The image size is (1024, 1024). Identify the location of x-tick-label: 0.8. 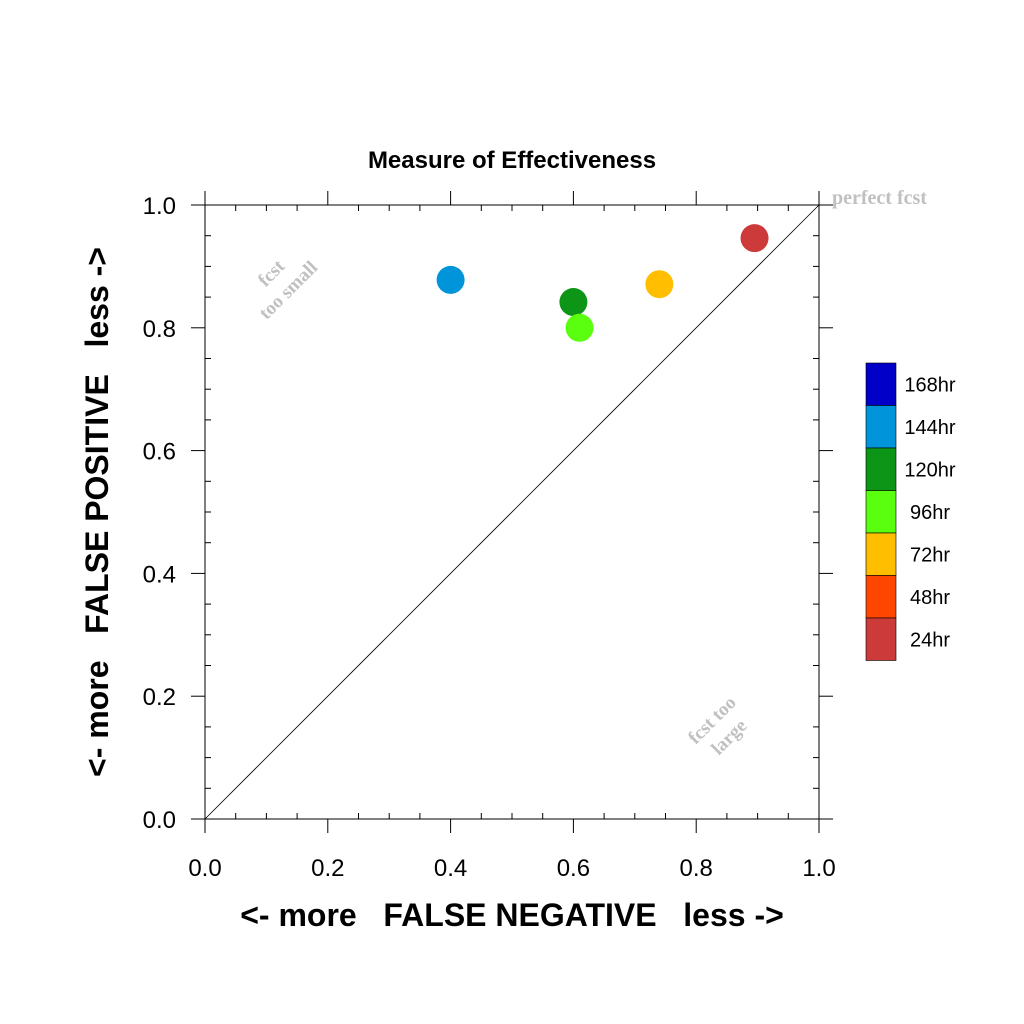
(696, 868).